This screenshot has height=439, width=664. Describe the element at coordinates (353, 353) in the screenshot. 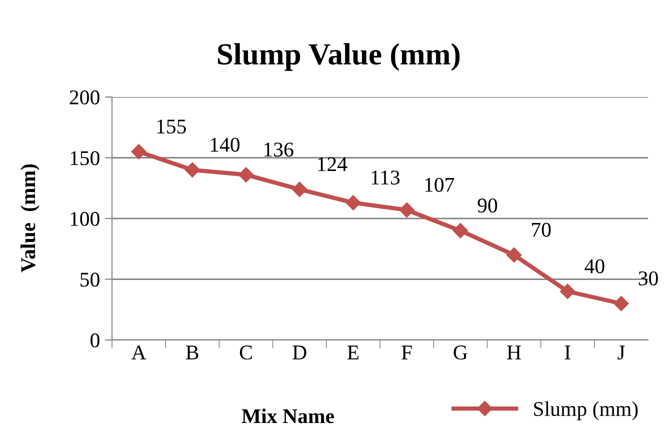

I see `x-tick-label: E` at that location.